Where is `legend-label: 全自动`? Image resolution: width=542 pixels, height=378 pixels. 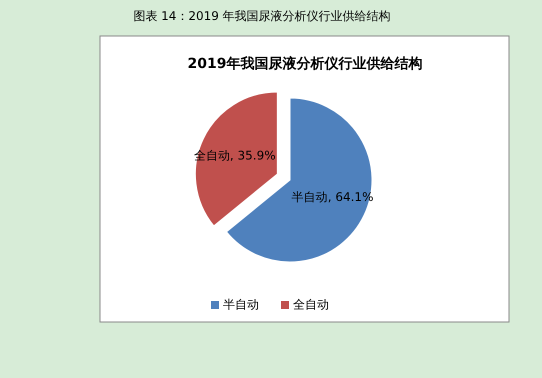
legend-label: 全自动 is located at coordinates (311, 304).